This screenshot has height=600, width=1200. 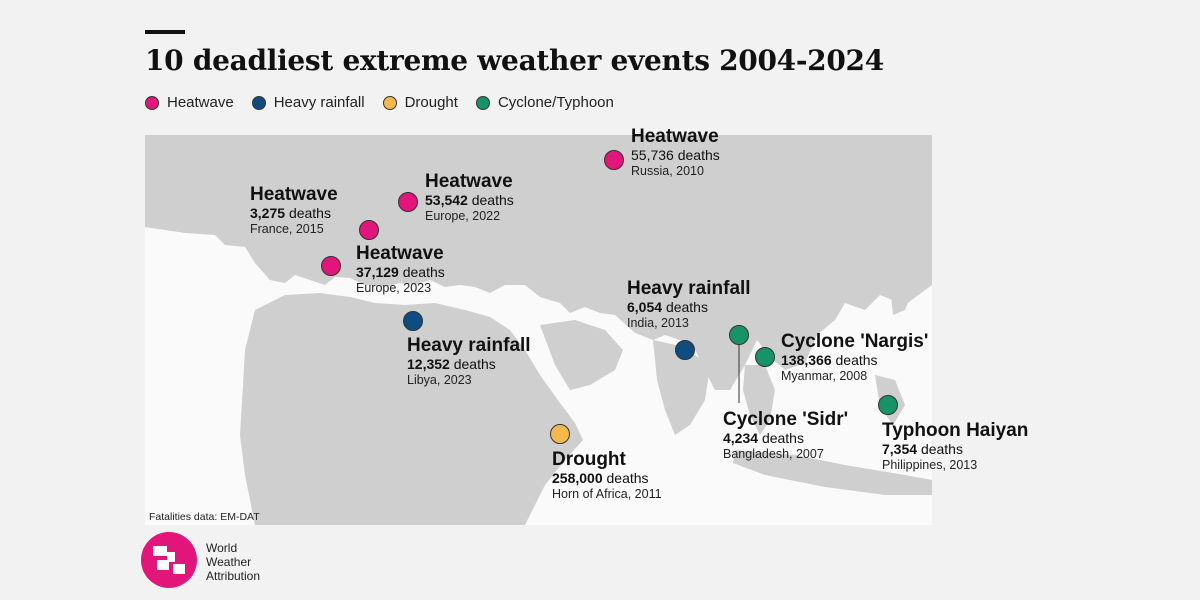 What do you see at coordinates (645, 307) in the screenshot?
I see `deaths-value: 6,054` at bounding box center [645, 307].